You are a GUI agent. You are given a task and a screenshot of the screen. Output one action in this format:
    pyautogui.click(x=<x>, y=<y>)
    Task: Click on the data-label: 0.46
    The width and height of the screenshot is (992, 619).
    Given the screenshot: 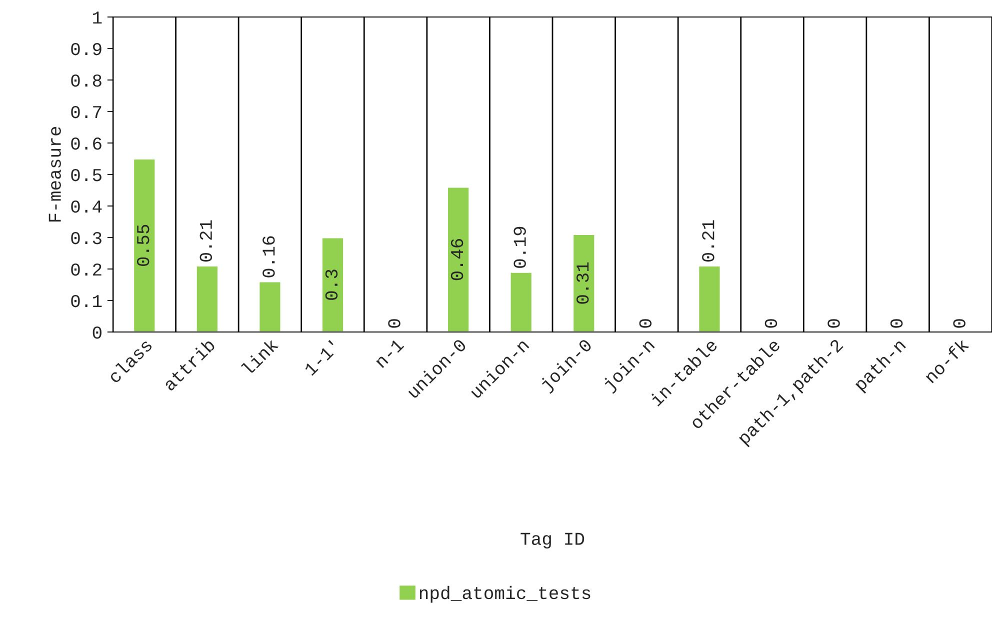 What is the action you would take?
    pyautogui.click(x=457, y=259)
    